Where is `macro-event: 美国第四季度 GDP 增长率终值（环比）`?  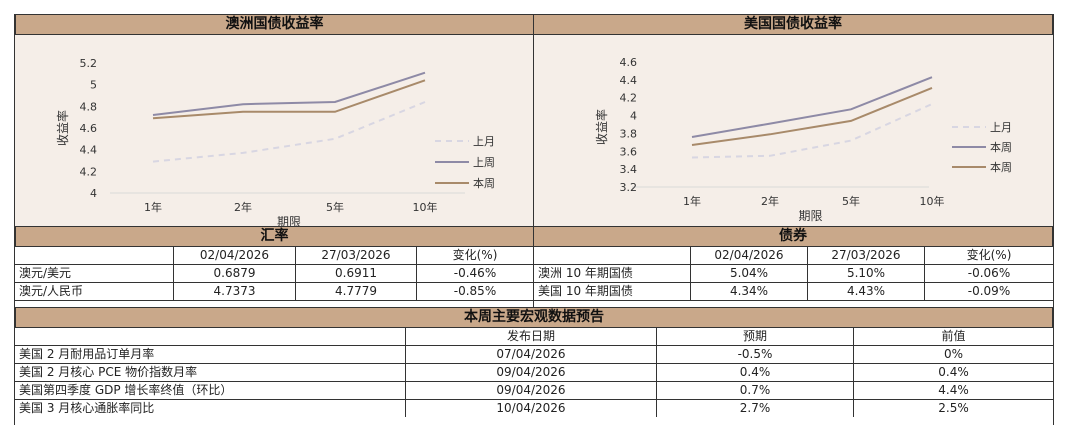
macro-event: 美国第四季度 GDP 增长率终值（环比） is located at coordinates (210, 390).